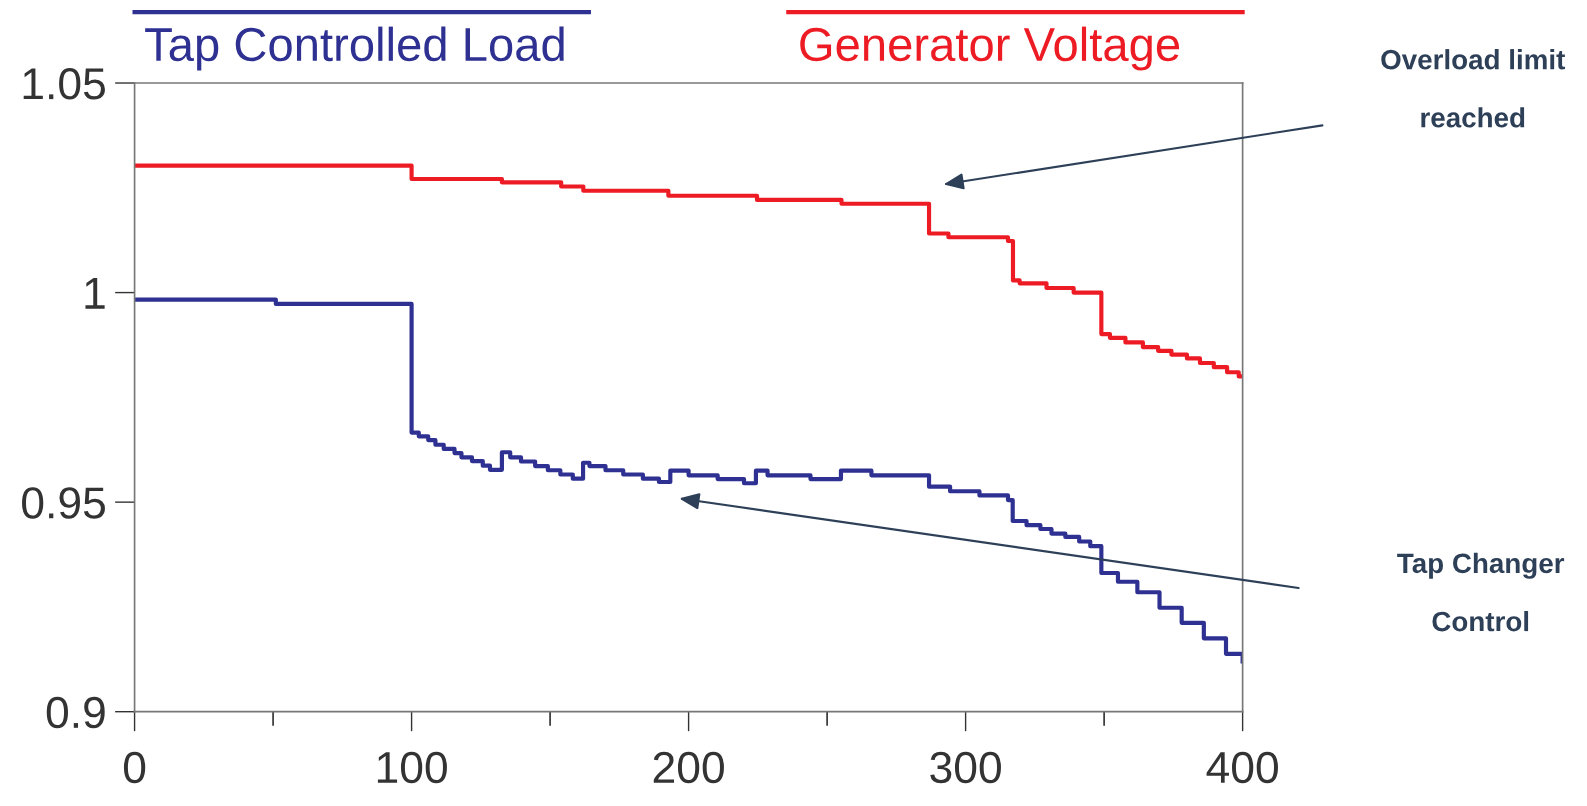  Describe the element at coordinates (412, 767) in the screenshot. I see `x-tick-label: 100` at that location.